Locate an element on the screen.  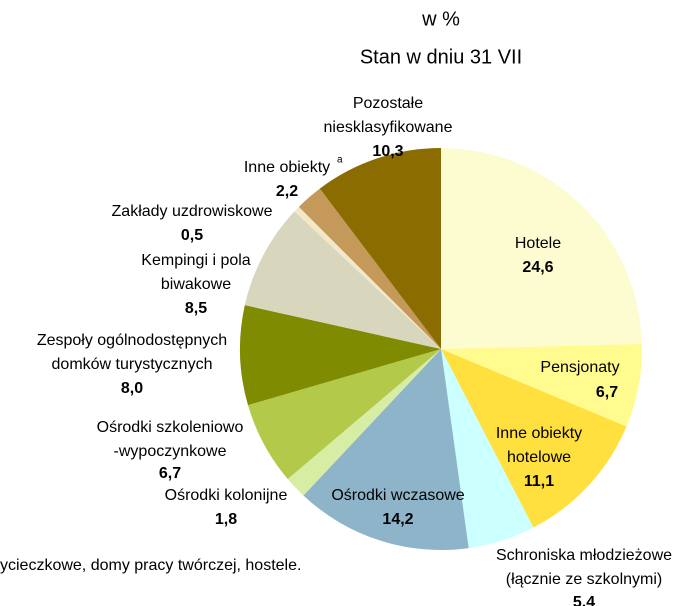
value-label: 0,5 is located at coordinates (192, 235).